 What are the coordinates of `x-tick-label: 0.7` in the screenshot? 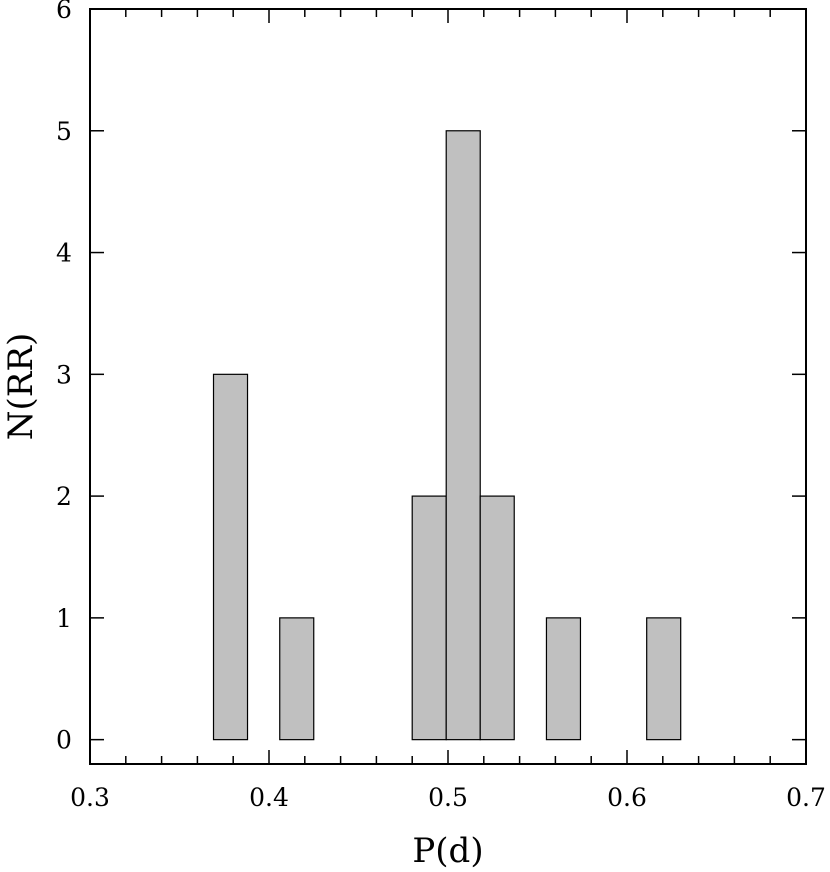 It's located at (806, 797).